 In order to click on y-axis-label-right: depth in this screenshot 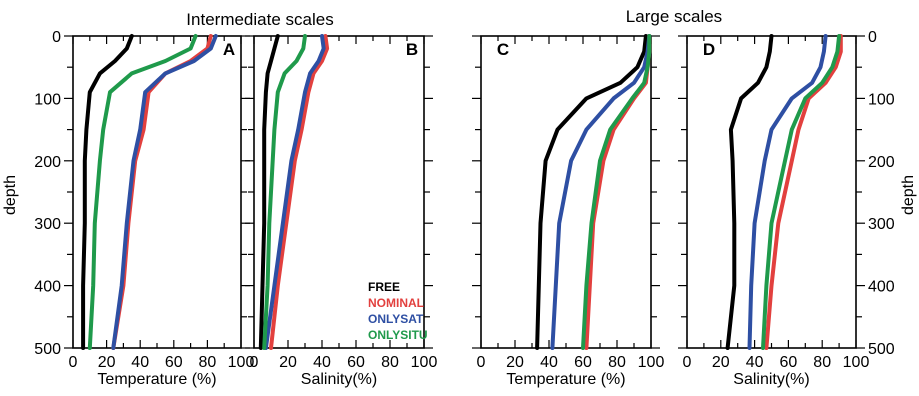, I will do `click(908, 195)`.